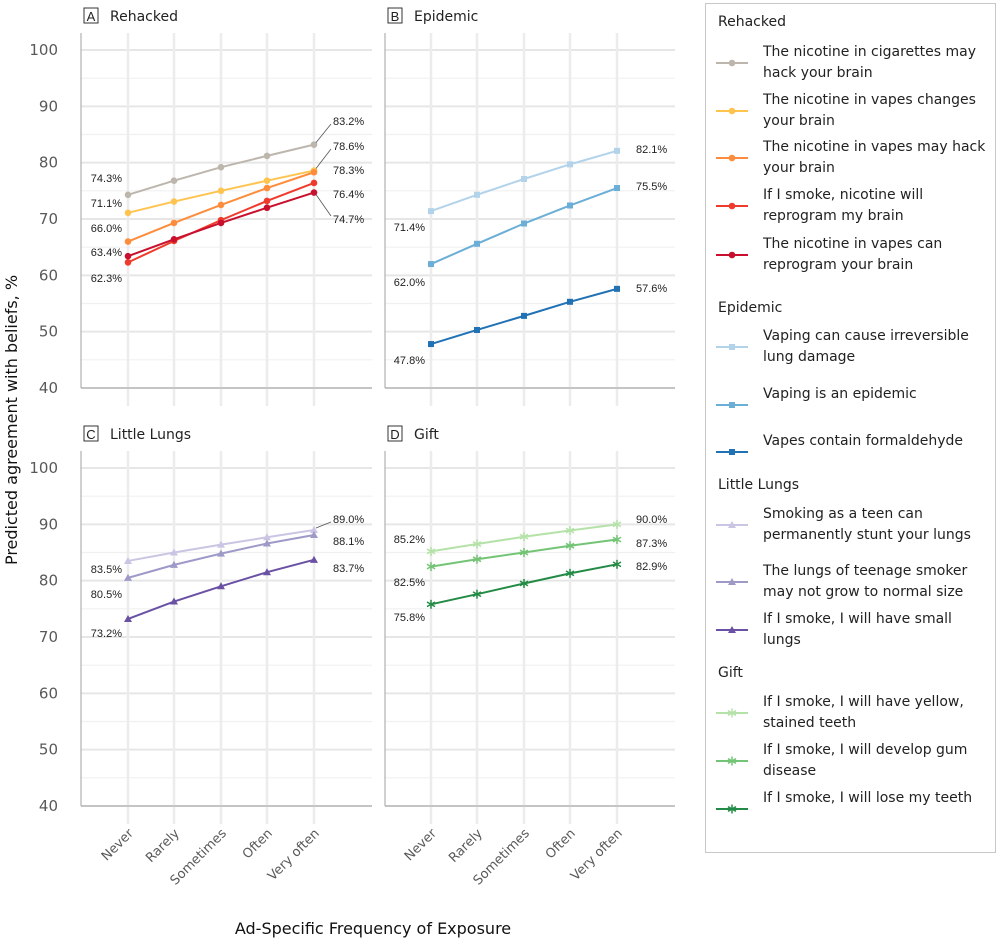 Image resolution: width=1000 pixels, height=939 pixels. I want to click on series-line: 63.4% 74.7%, so click(227, 224).